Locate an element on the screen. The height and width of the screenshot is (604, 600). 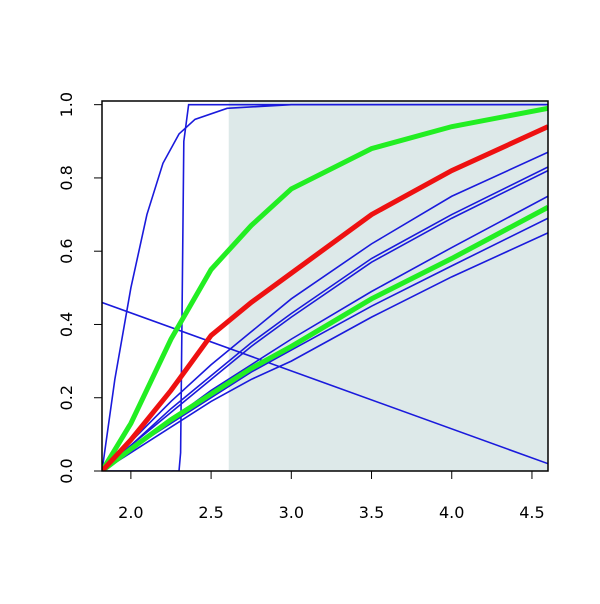
x-tick-label: 4.5 is located at coordinates (531, 512).